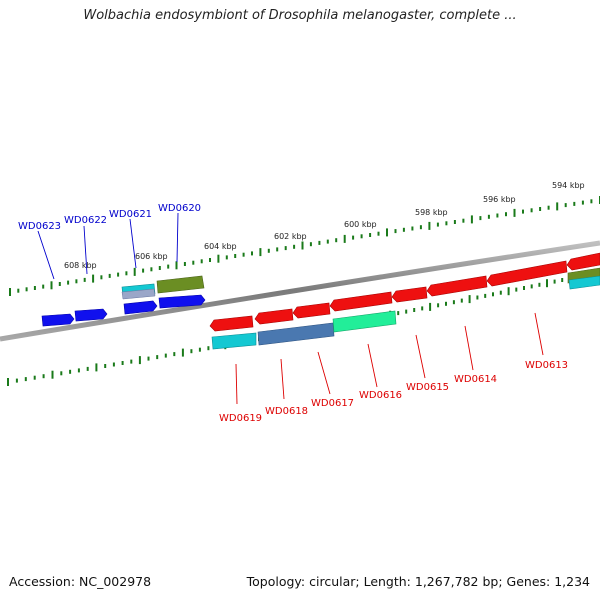  What do you see at coordinates (457, 286) in the screenshot?
I see `gene-feature-wd0614` at bounding box center [457, 286].